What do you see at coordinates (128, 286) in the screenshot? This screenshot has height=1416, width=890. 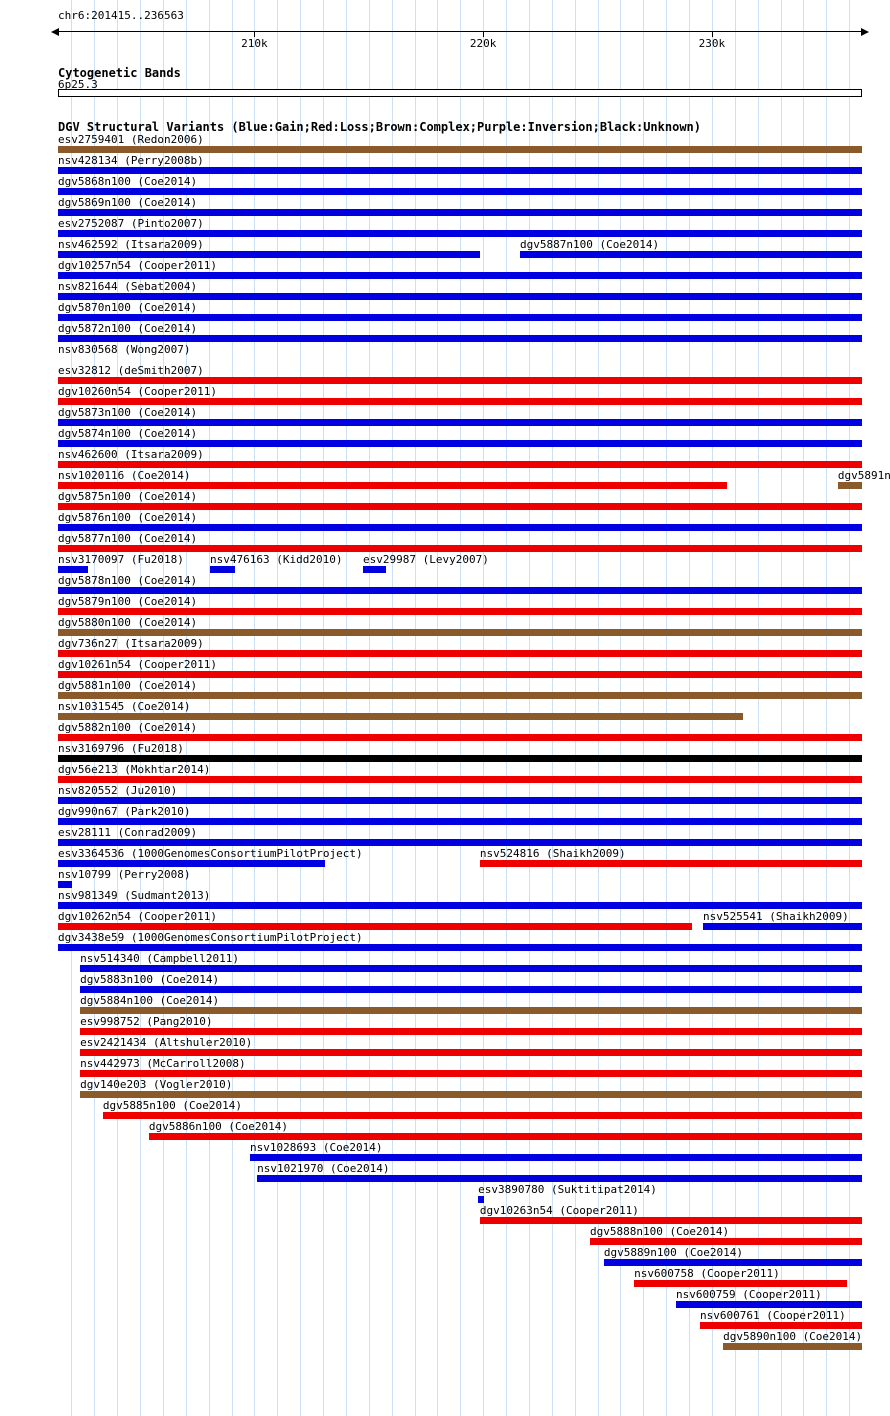 I see `variant-label: nsv821644 (Sebat2004)` at bounding box center [128, 286].